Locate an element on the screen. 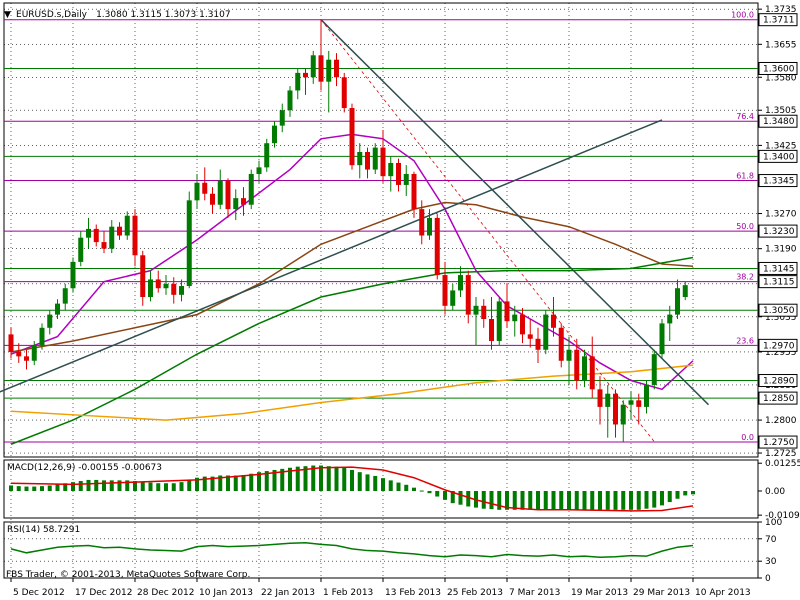 The width and height of the screenshot is (800, 600). date-label: 5 Dec 2012 is located at coordinates (39, 593).